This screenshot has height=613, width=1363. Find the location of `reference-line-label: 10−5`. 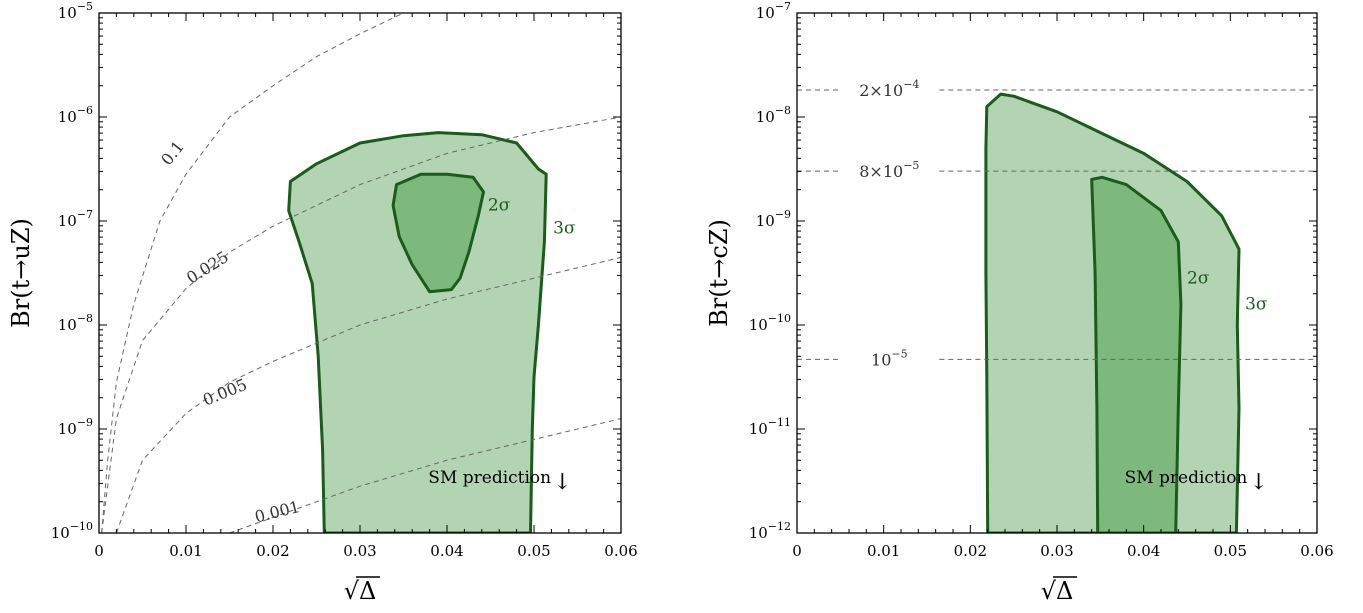

reference-line-label: 10−5 is located at coordinates (889, 358).